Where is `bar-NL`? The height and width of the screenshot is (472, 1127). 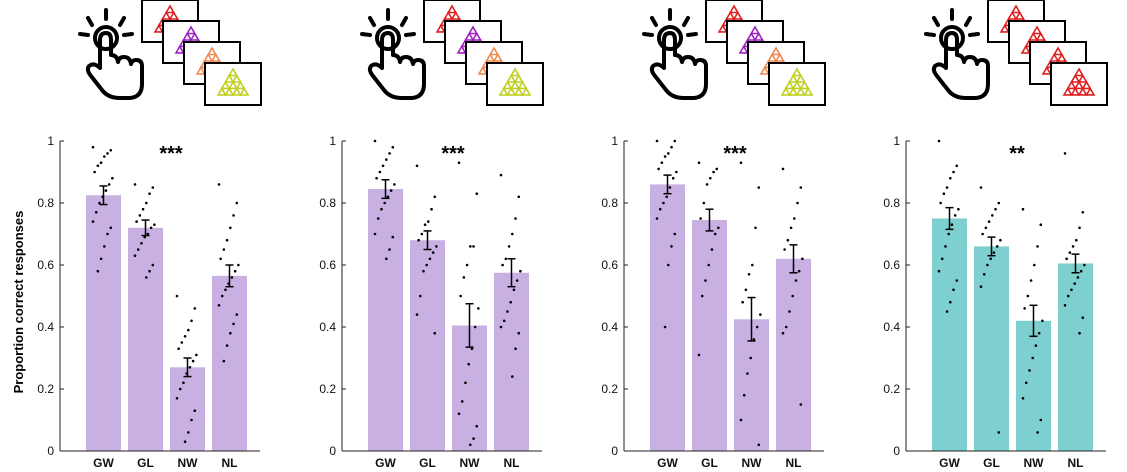
bar-NL is located at coordinates (511, 361).